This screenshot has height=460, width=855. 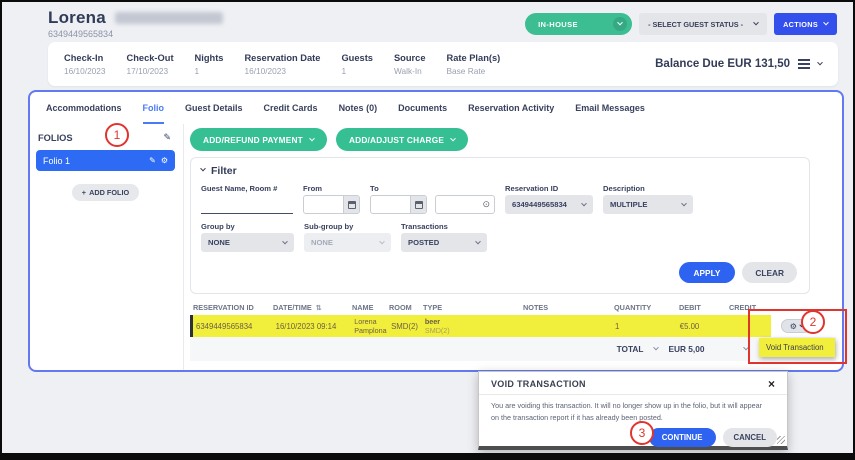 I want to click on reservation-date-label: Reservation Date, so click(x=282, y=57).